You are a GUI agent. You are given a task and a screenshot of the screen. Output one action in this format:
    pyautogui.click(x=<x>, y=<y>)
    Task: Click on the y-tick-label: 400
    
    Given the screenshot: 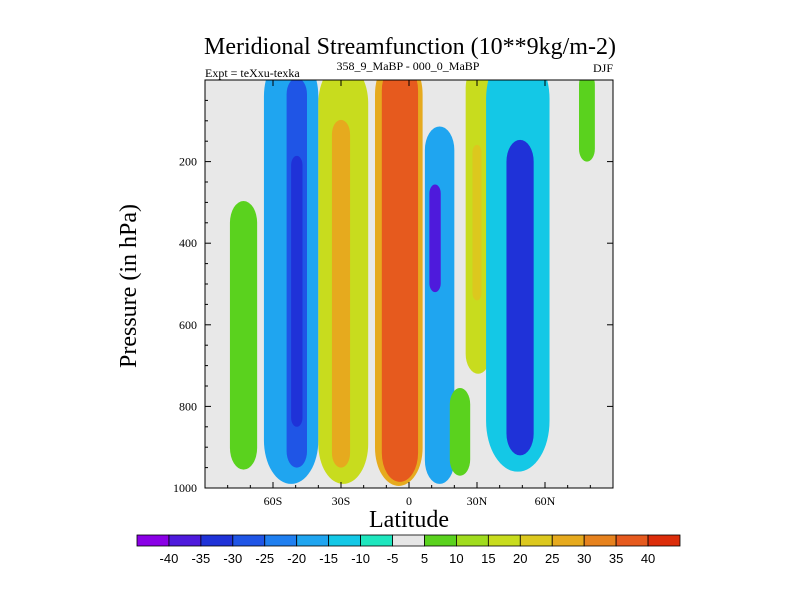 What is the action you would take?
    pyautogui.click(x=188, y=243)
    